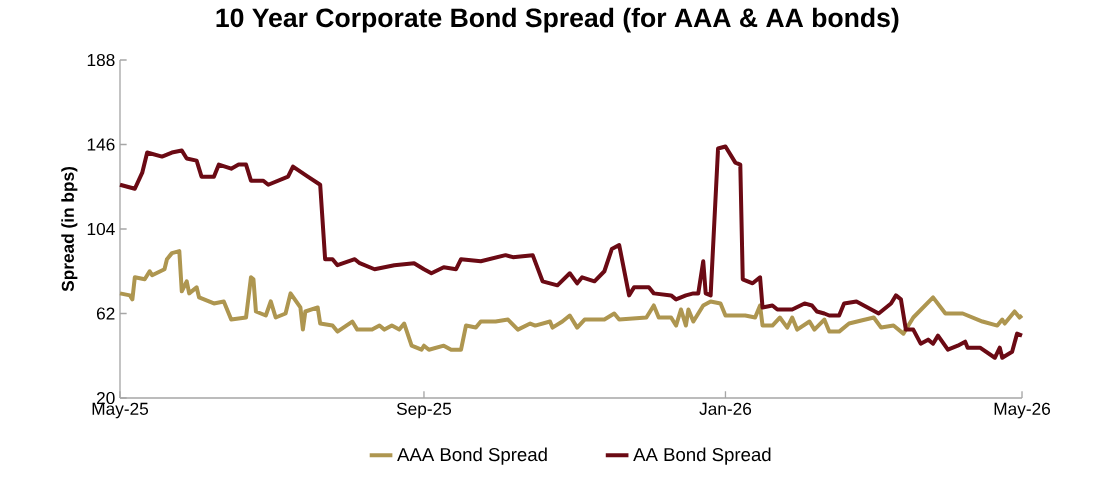 This screenshot has width=1094, height=491. Describe the element at coordinates (105, 313) in the screenshot. I see `y-tick-label: 62` at that location.